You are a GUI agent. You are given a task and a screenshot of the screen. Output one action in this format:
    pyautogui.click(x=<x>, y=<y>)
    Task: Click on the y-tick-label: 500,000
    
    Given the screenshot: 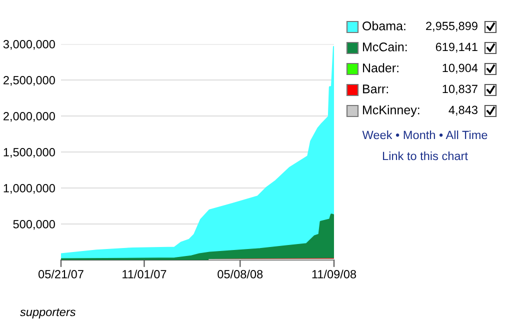 What is the action you would take?
    pyautogui.click(x=34, y=225)
    